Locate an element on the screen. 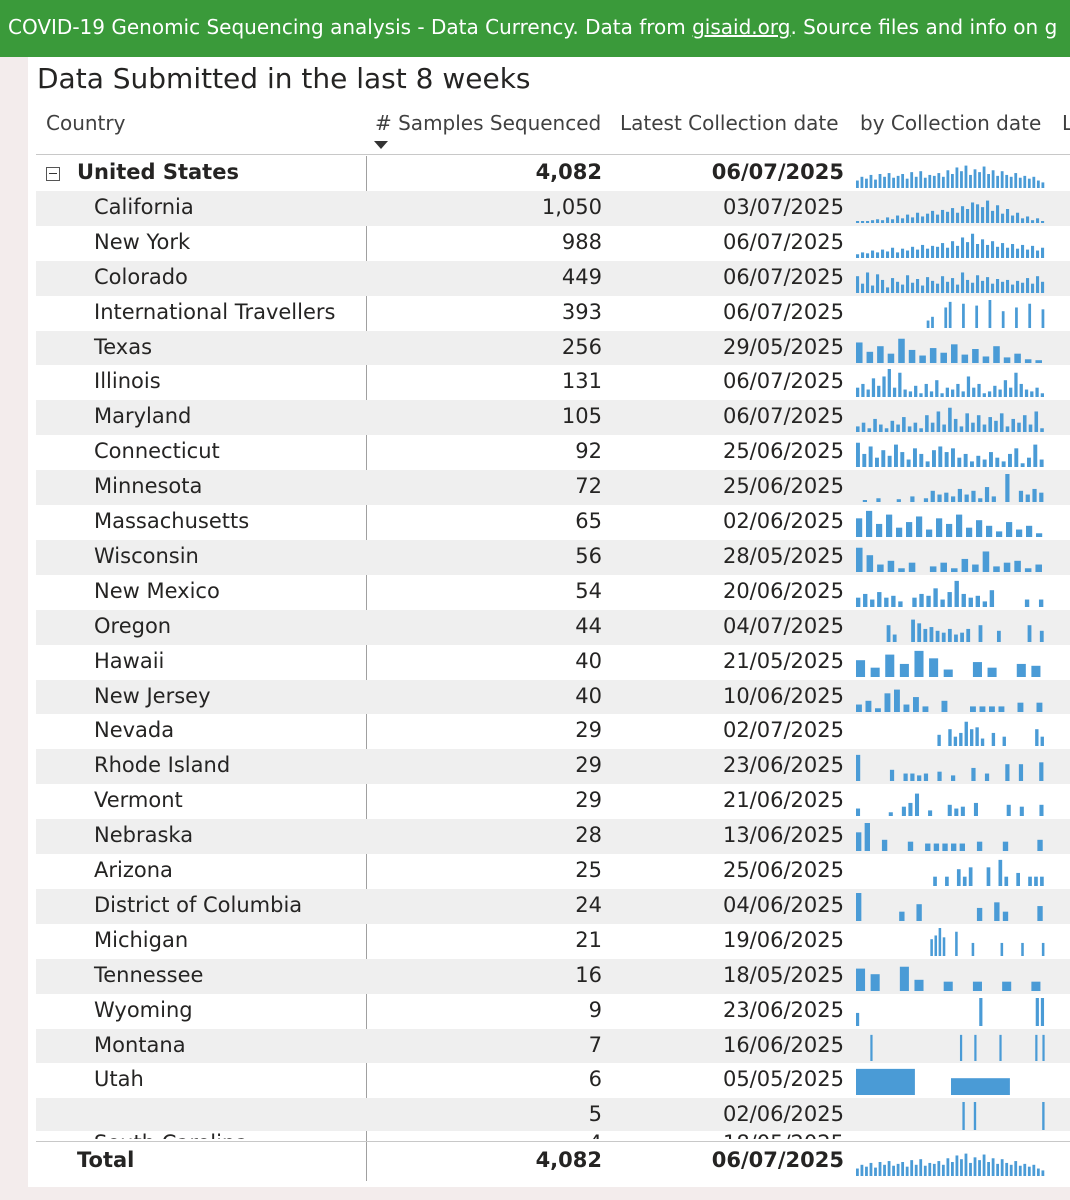  region-row: Rhode Island 29 23/06/2025 is located at coordinates (553, 767).